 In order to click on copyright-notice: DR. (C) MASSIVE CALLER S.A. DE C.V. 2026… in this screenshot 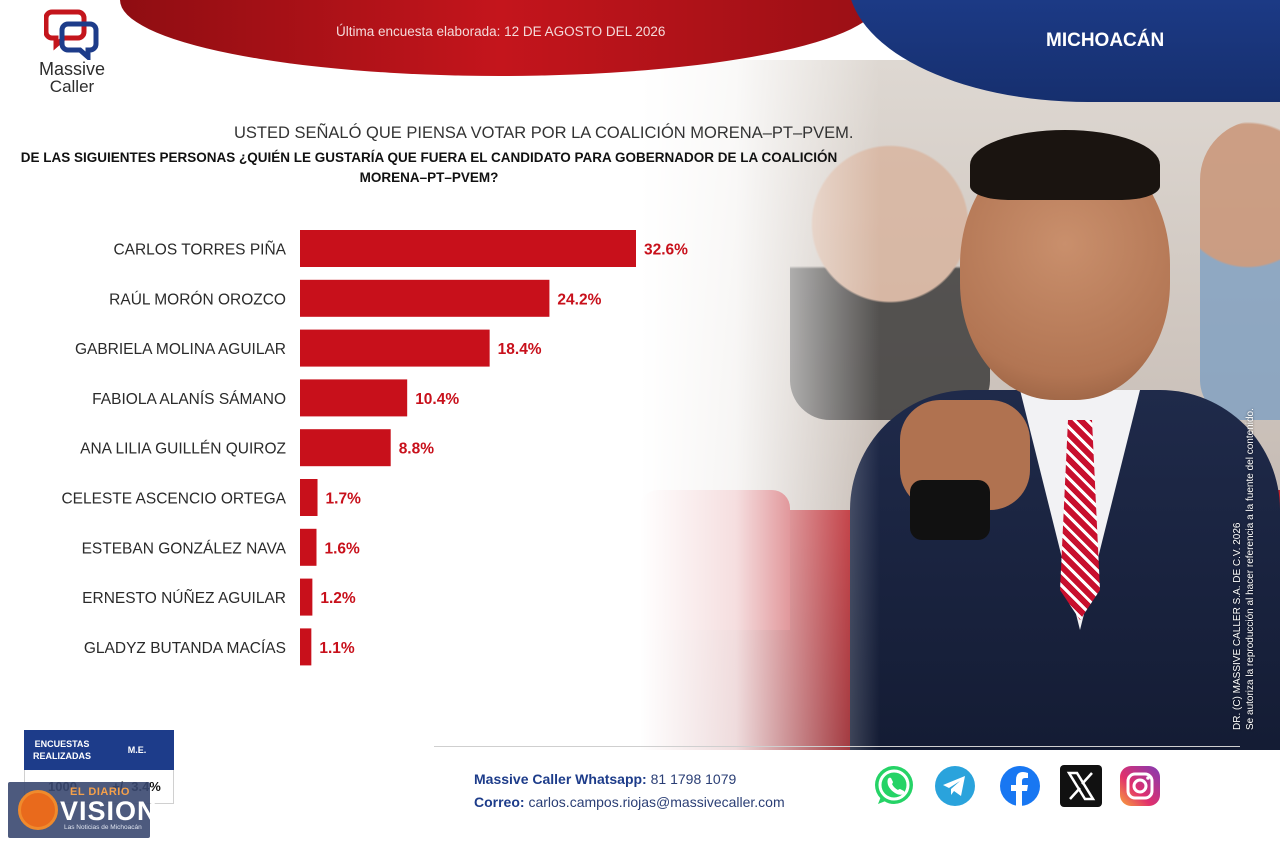, I will do `click(1244, 569)`.